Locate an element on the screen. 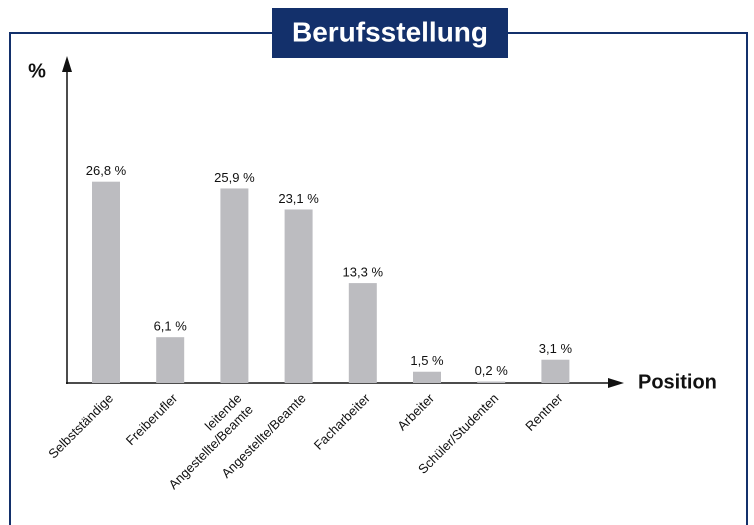 The image size is (754, 525). x-axis-label: Position is located at coordinates (677, 382).